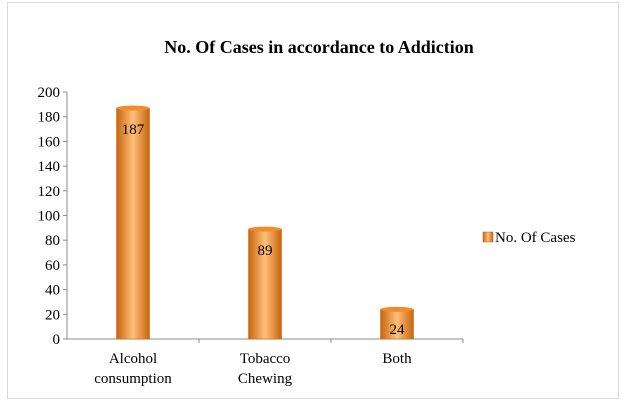 Image resolution: width=624 pixels, height=403 pixels. I want to click on legend-swatch, so click(488, 237).